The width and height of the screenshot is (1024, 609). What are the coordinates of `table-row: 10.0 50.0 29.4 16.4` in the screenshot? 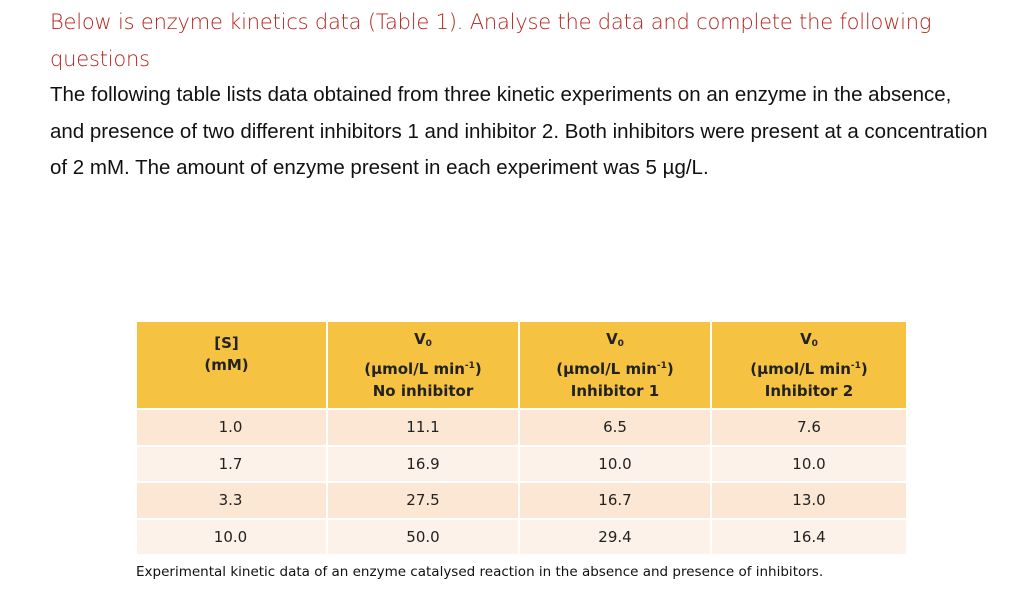 It's located at (521, 535).